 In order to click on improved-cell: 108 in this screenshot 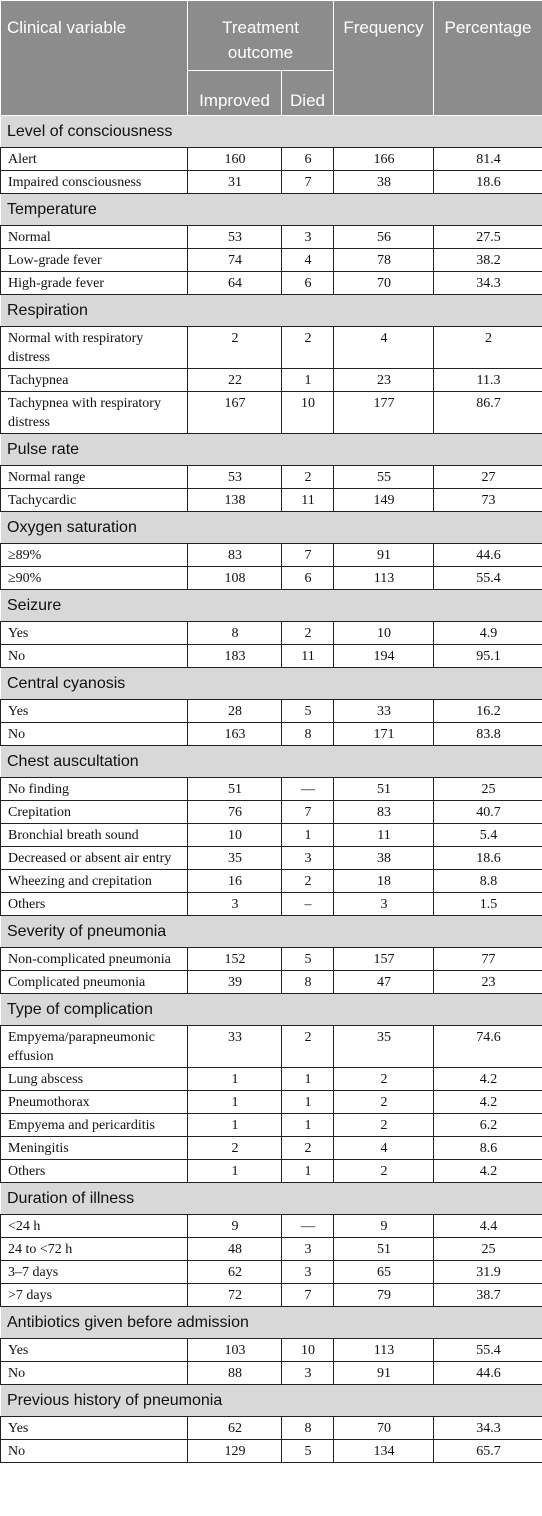, I will do `click(234, 578)`.